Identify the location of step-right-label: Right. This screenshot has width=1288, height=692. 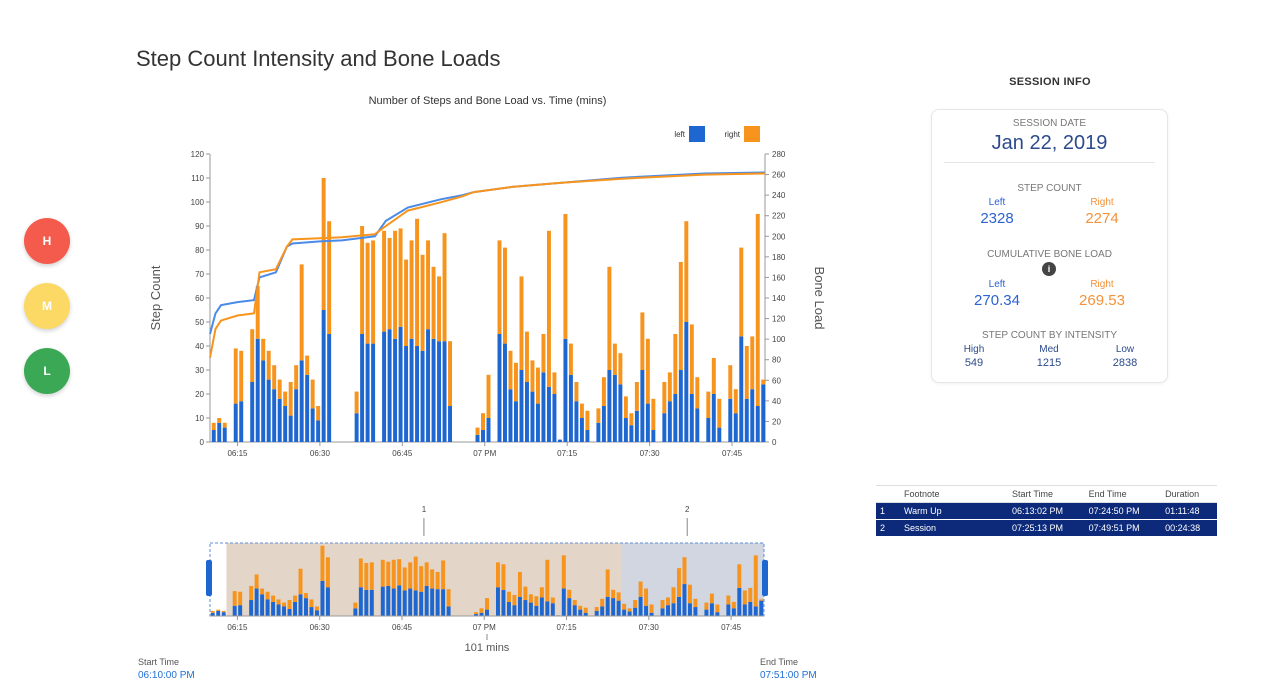
(1102, 202).